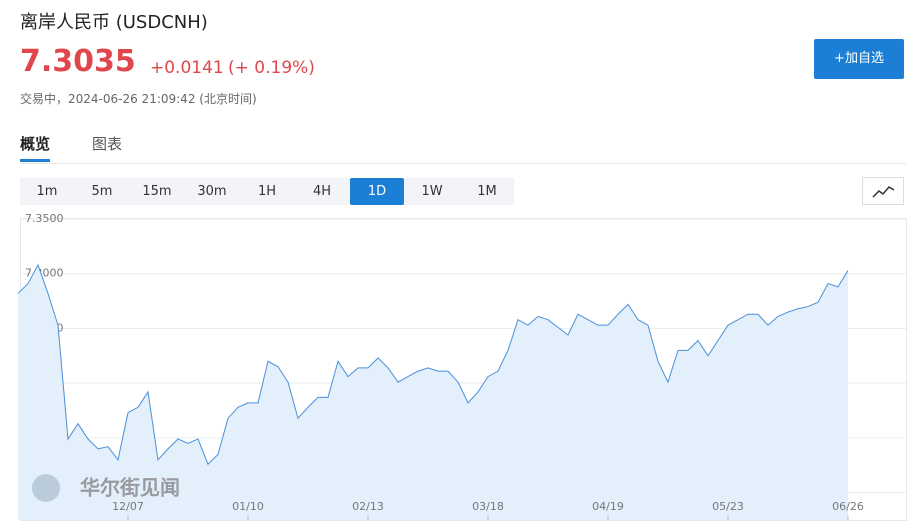  I want to click on y-tick-label: 7.3500, so click(44, 218).